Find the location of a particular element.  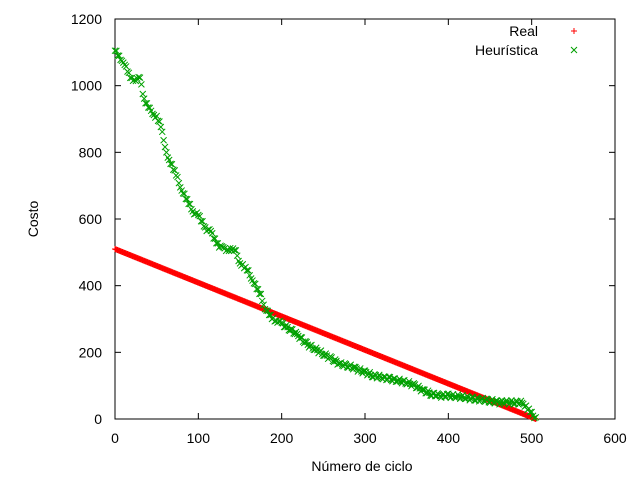

legend-marker-heuristica is located at coordinates (574, 50).